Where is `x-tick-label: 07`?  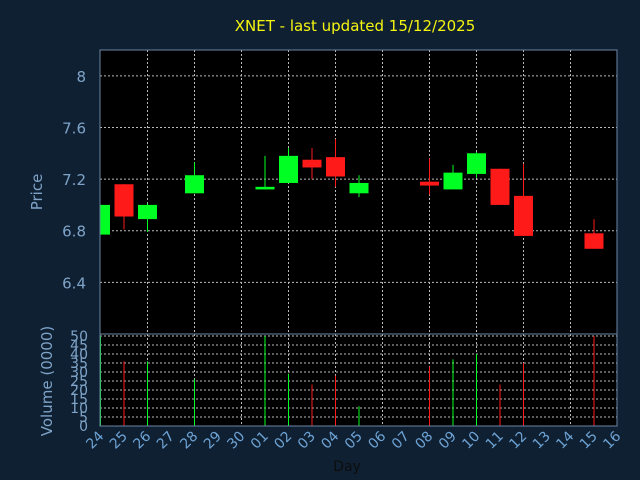
x-tick-label: 07 is located at coordinates (401, 441).